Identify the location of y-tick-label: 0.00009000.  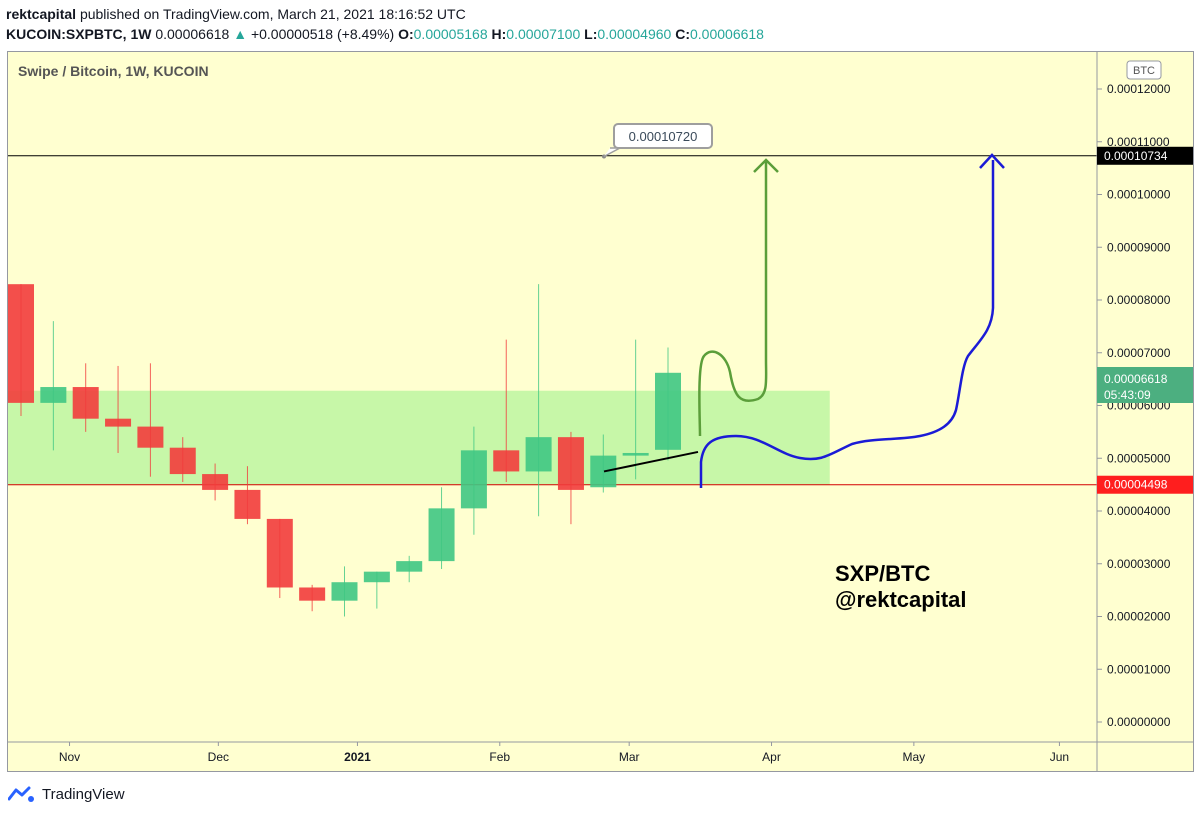
(1139, 247).